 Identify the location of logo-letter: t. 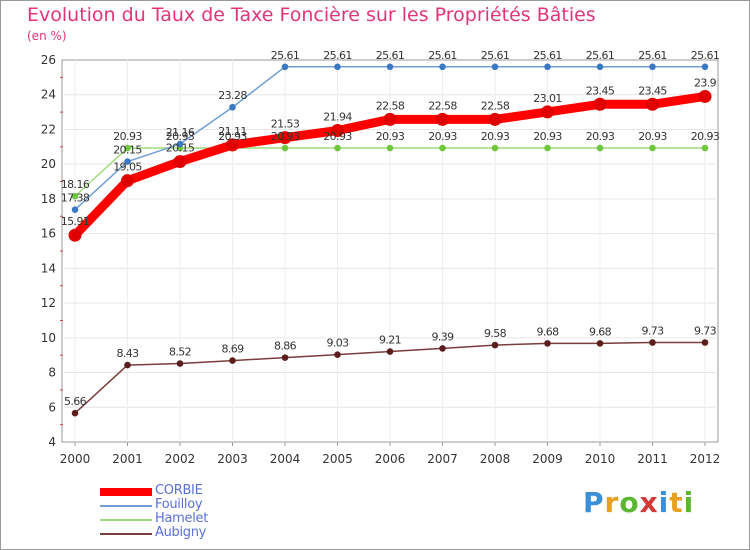
(676, 502).